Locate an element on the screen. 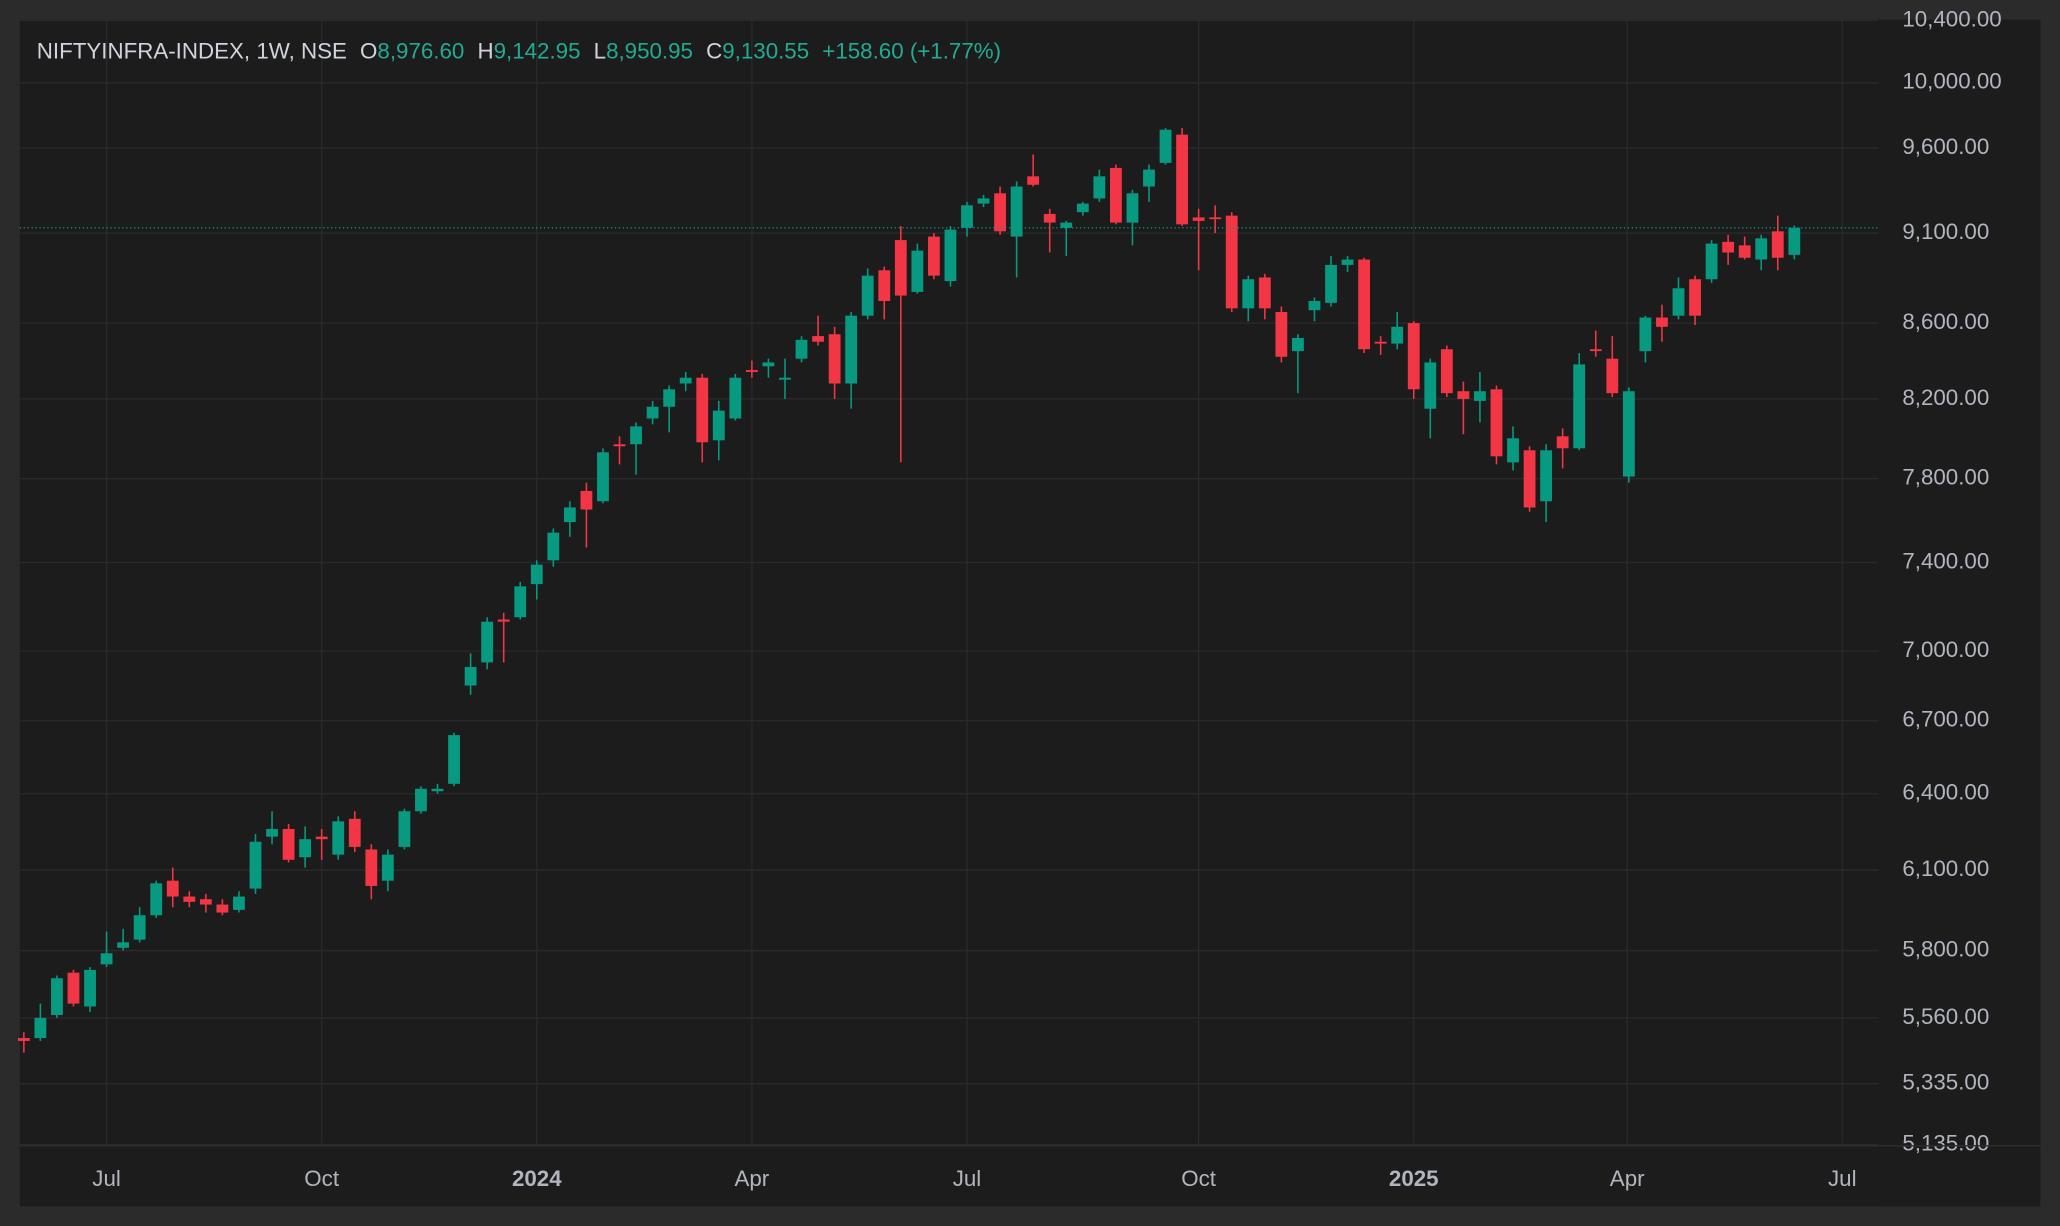 The height and width of the screenshot is (1226, 2060). legend-key: O is located at coordinates (368, 50).